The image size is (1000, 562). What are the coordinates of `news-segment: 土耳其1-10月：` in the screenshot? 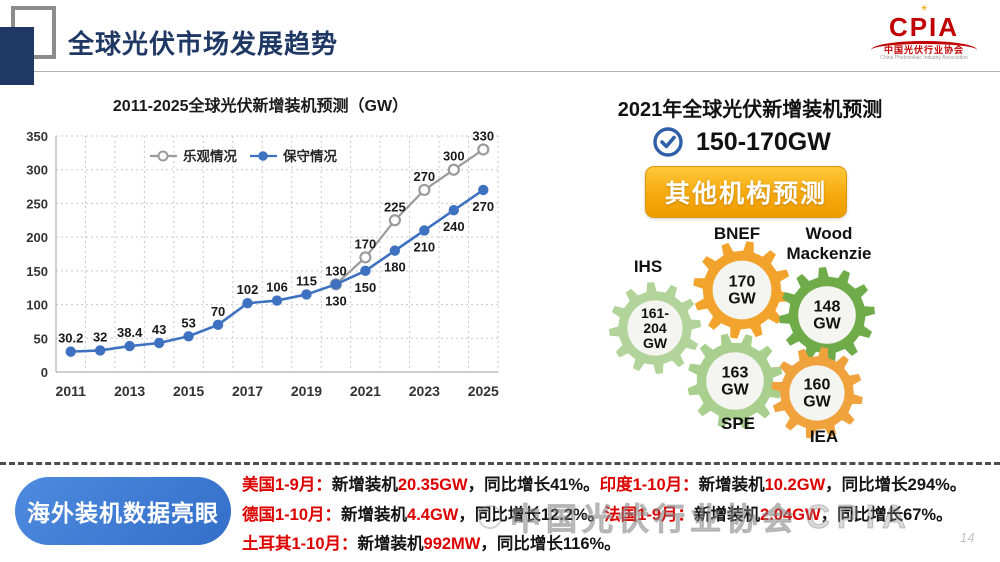 It's located at (300, 544).